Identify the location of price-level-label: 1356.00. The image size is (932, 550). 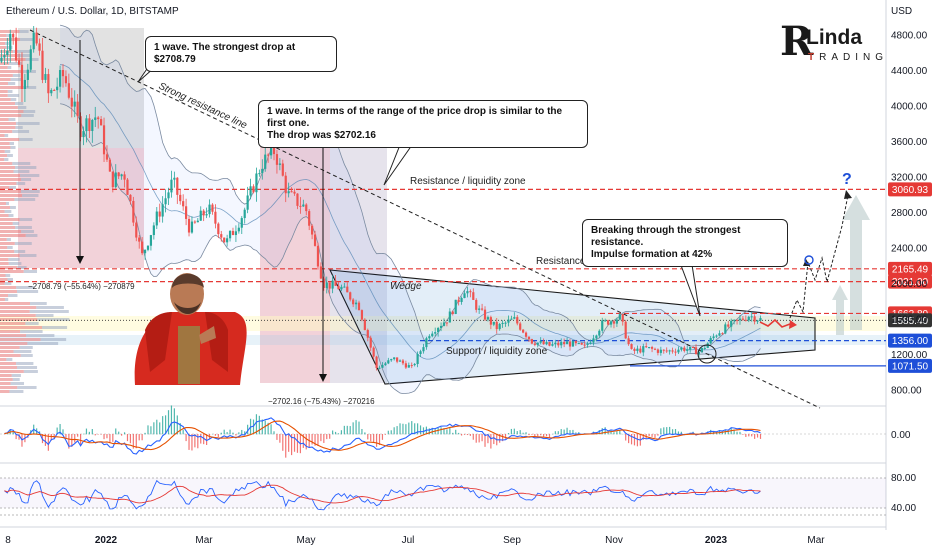
(910, 341).